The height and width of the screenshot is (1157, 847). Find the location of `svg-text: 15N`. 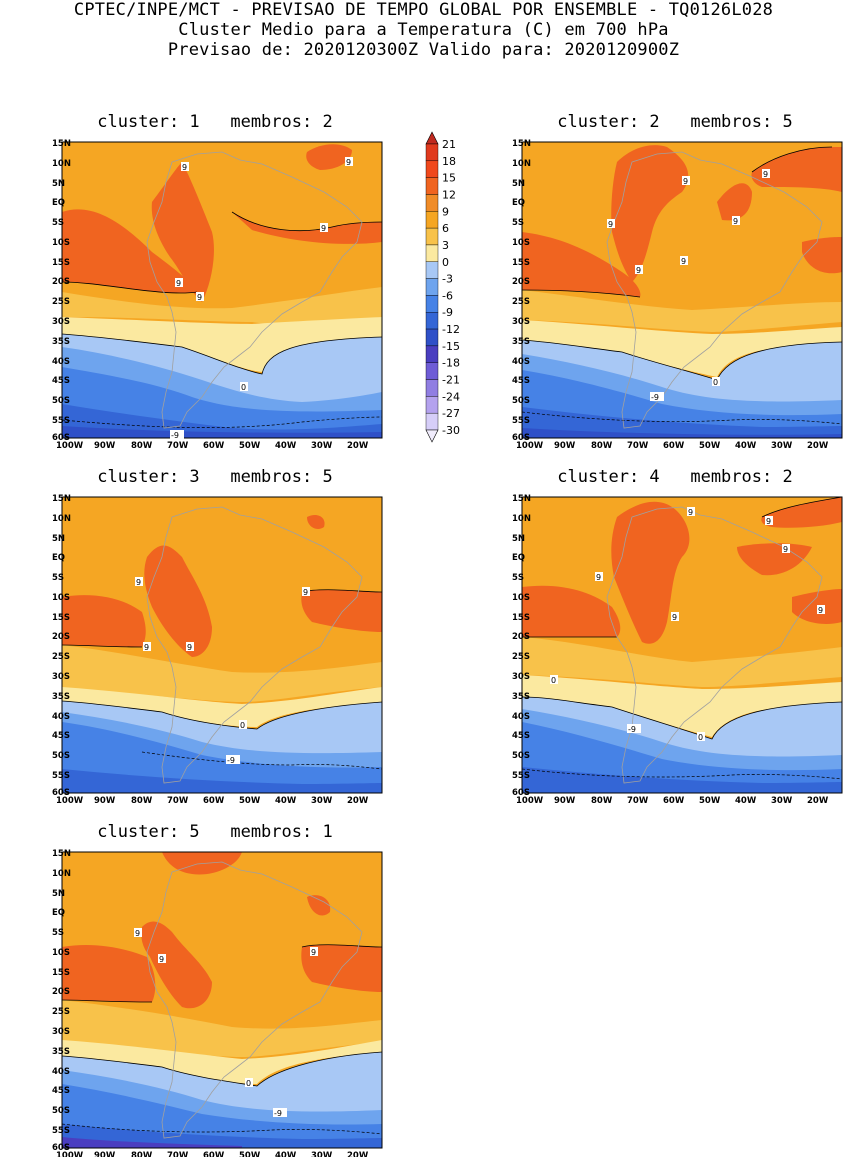

svg-text: 15N is located at coordinates (61, 144).